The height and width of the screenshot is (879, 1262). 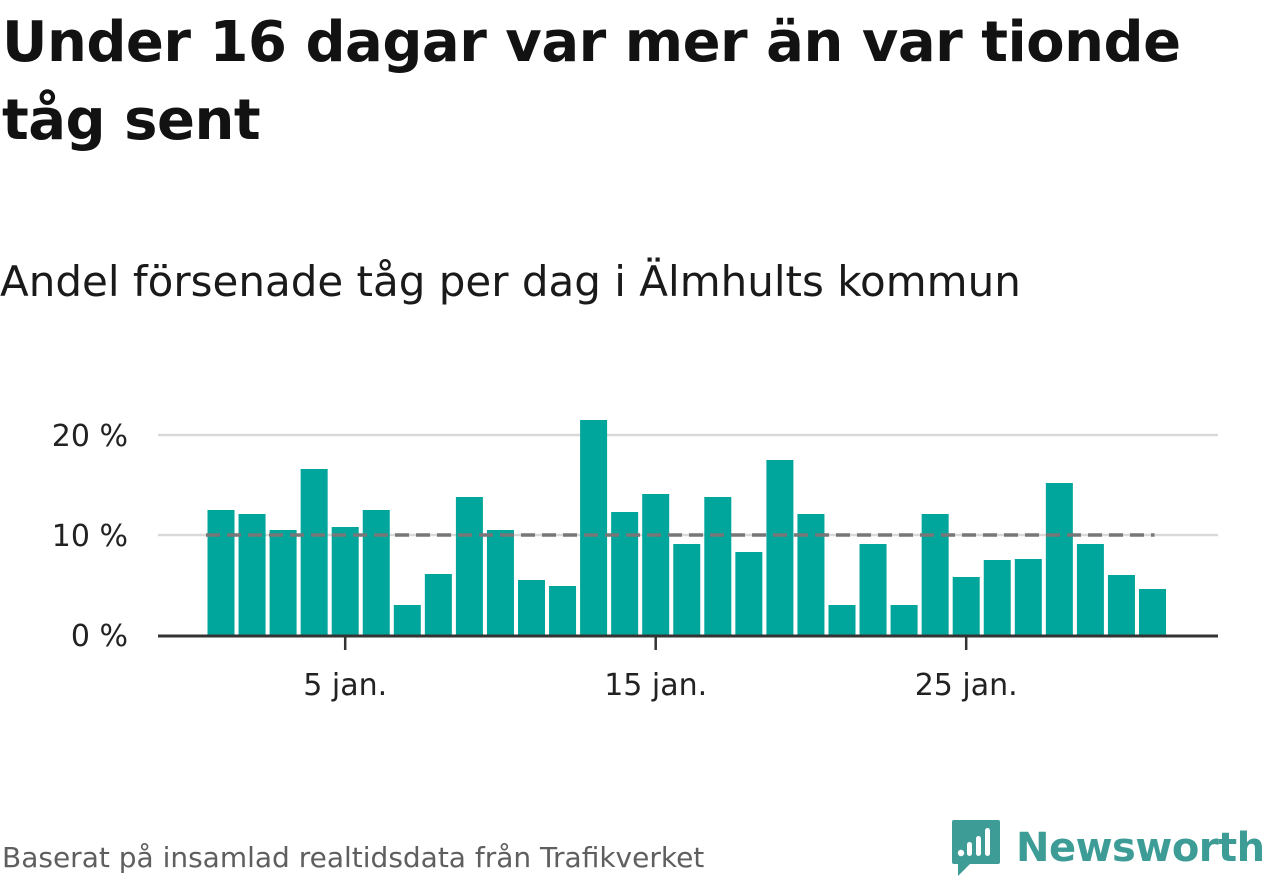 I want to click on y-tick-label: 20 %, so click(x=90, y=436).